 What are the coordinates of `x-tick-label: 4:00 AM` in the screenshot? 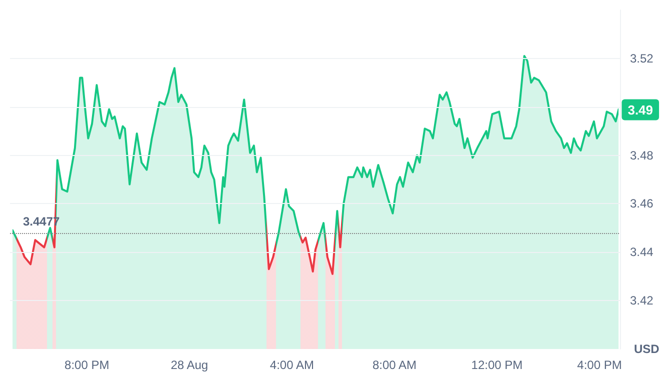 It's located at (292, 365).